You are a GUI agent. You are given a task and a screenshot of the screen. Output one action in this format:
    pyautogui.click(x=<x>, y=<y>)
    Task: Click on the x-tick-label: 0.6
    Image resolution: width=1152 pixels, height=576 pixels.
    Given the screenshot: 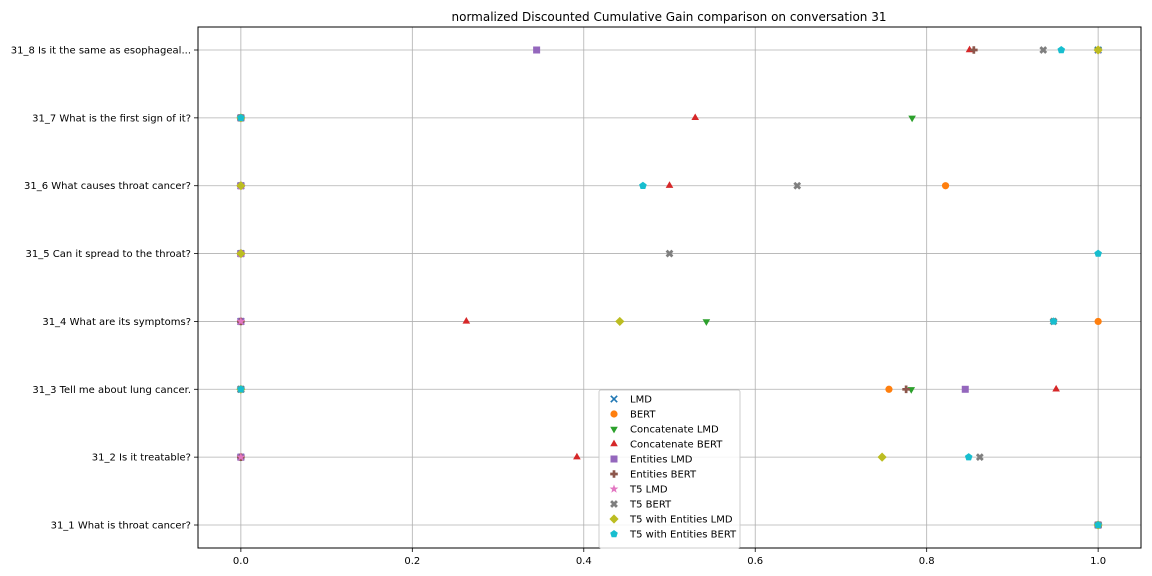 What is the action you would take?
    pyautogui.click(x=755, y=561)
    